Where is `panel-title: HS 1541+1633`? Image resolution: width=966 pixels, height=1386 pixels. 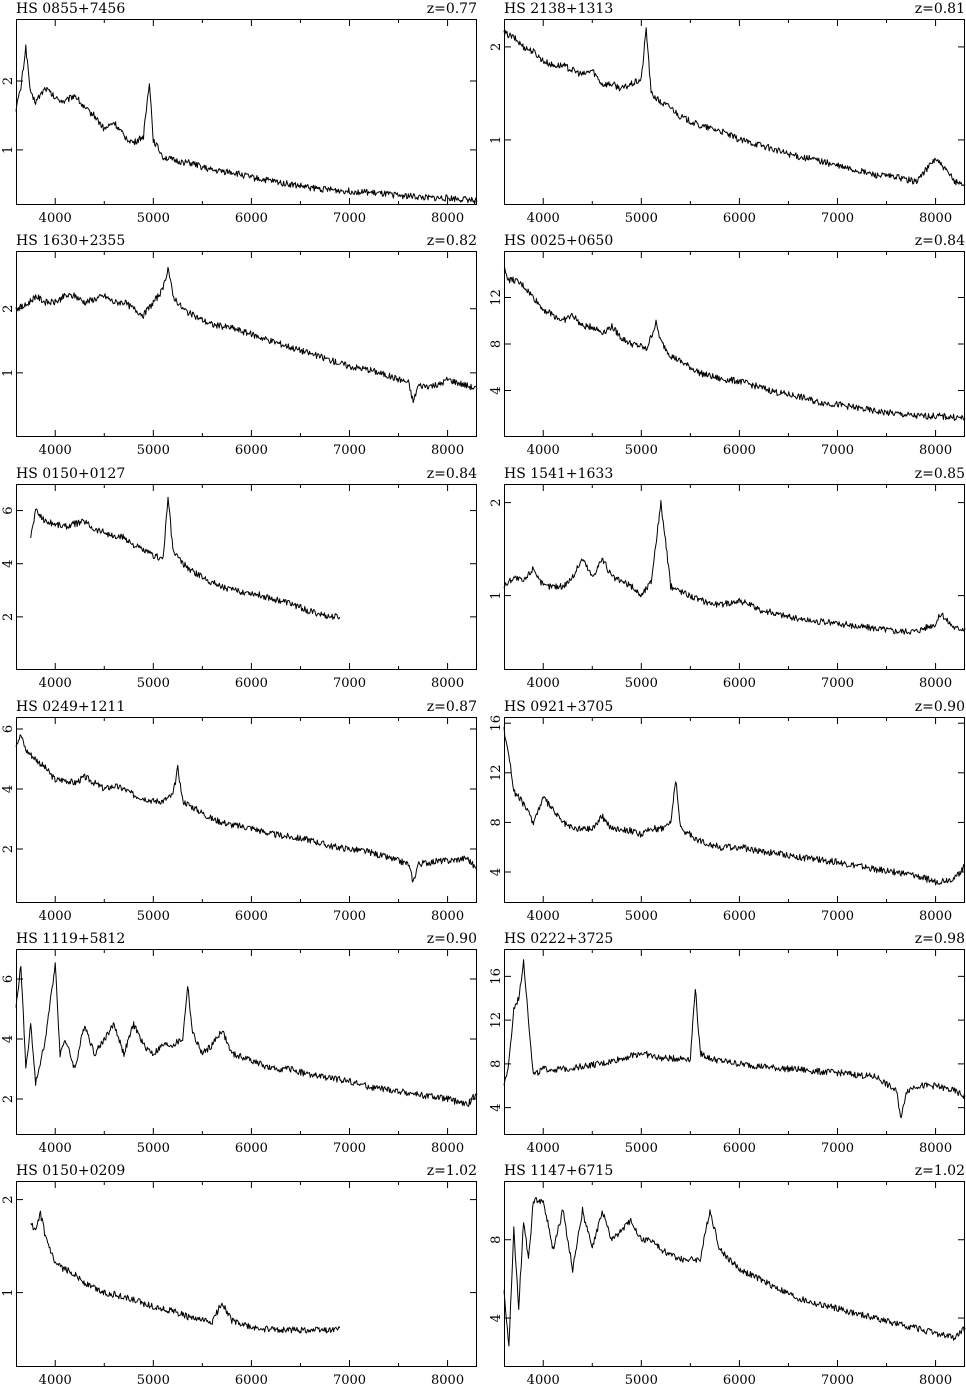
panel-title: HS 1541+1633 is located at coordinates (559, 474).